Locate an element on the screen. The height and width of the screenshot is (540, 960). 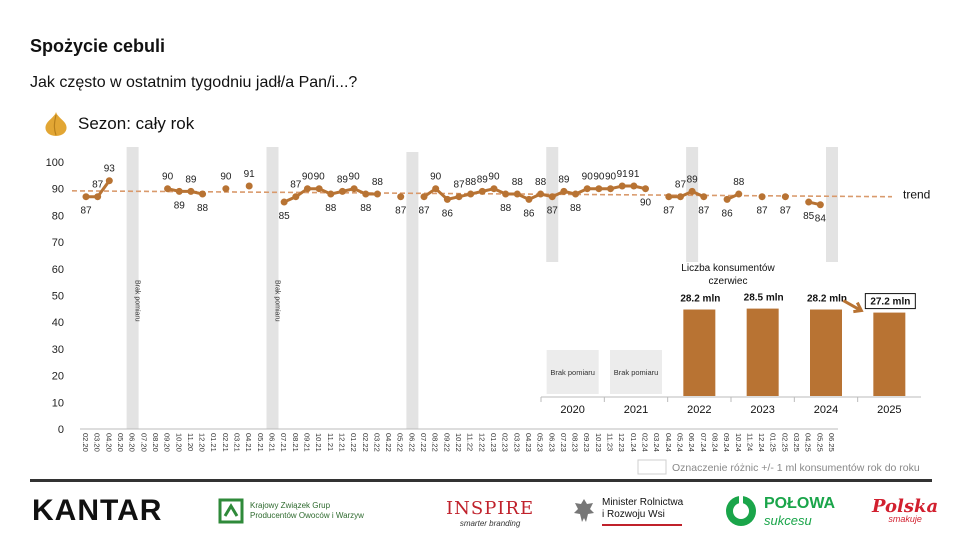
polska-line-1: Polska is located at coordinates (905, 506).